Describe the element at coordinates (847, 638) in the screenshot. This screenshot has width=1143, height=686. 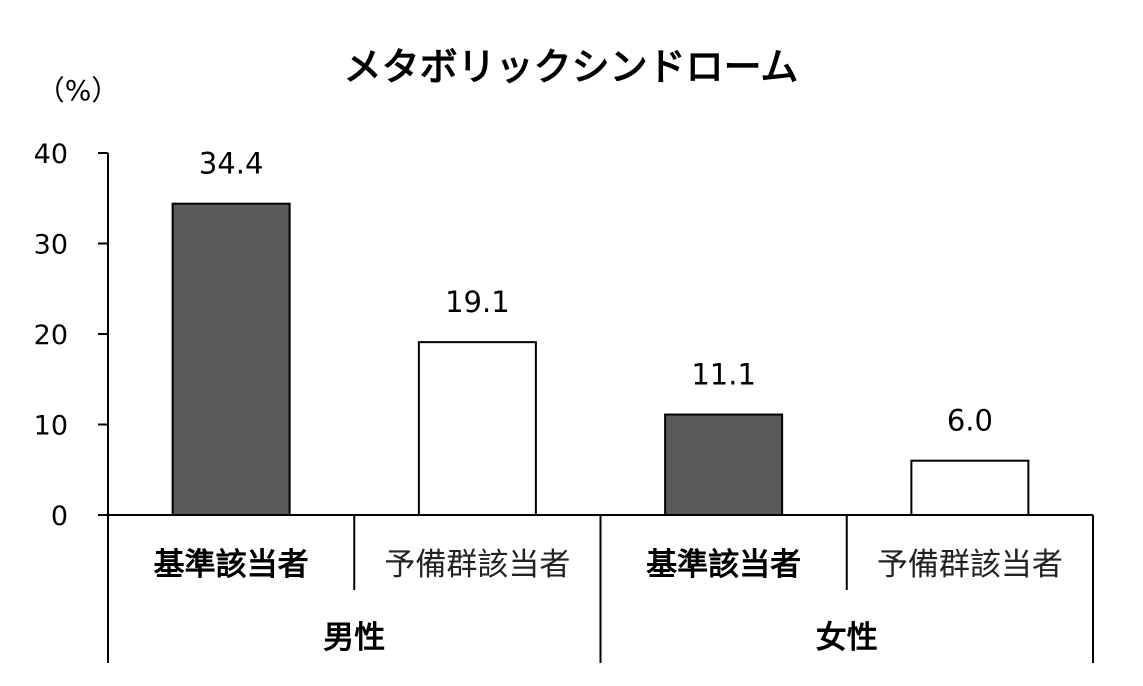
I see `group-label: 女性` at that location.